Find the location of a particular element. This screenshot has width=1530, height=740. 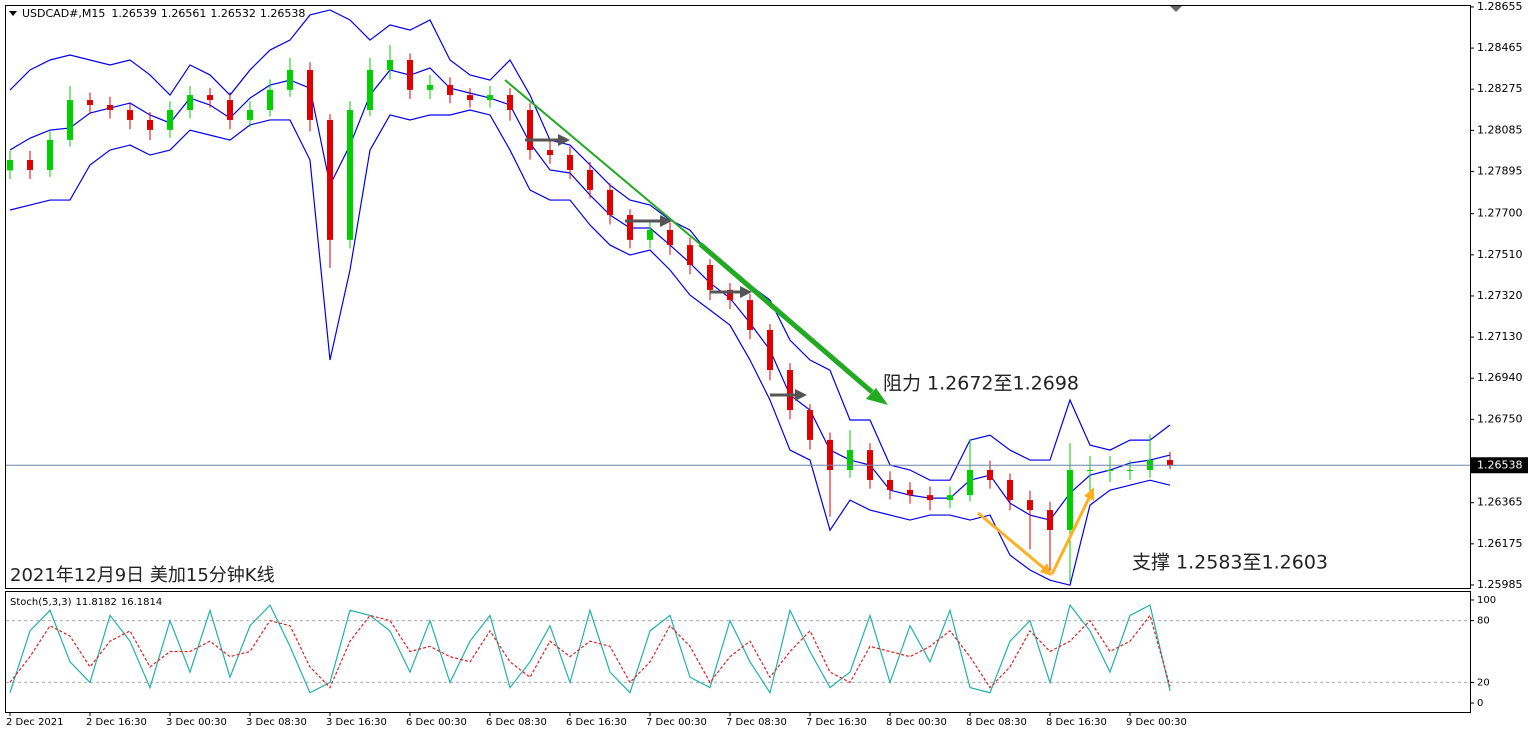

x-tick-label: 8 Dec 16:30 is located at coordinates (1076, 722).